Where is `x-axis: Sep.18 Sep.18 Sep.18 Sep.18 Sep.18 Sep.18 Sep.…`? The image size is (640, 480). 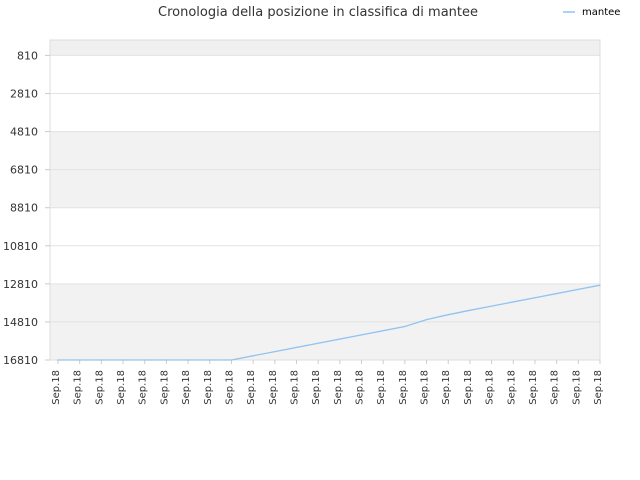 x-axis: Sep.18 Sep.18 Sep.18 Sep.18 Sep.18 Sep.18 Sep.… is located at coordinates (327, 382).